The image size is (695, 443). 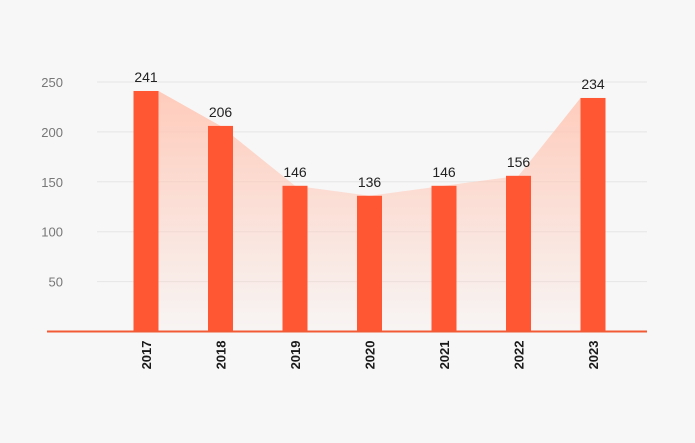 What do you see at coordinates (295, 258) in the screenshot?
I see `bar-2019` at bounding box center [295, 258].